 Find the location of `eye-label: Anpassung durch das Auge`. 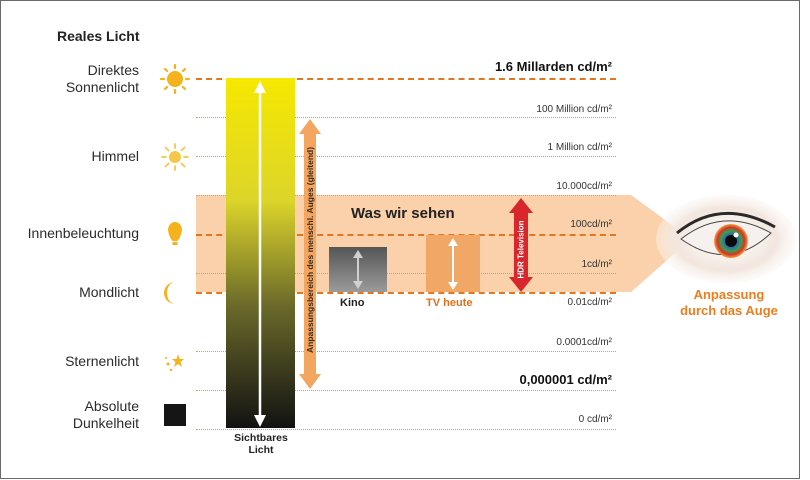

eye-label: Anpassung durch das Auge is located at coordinates (729, 302).